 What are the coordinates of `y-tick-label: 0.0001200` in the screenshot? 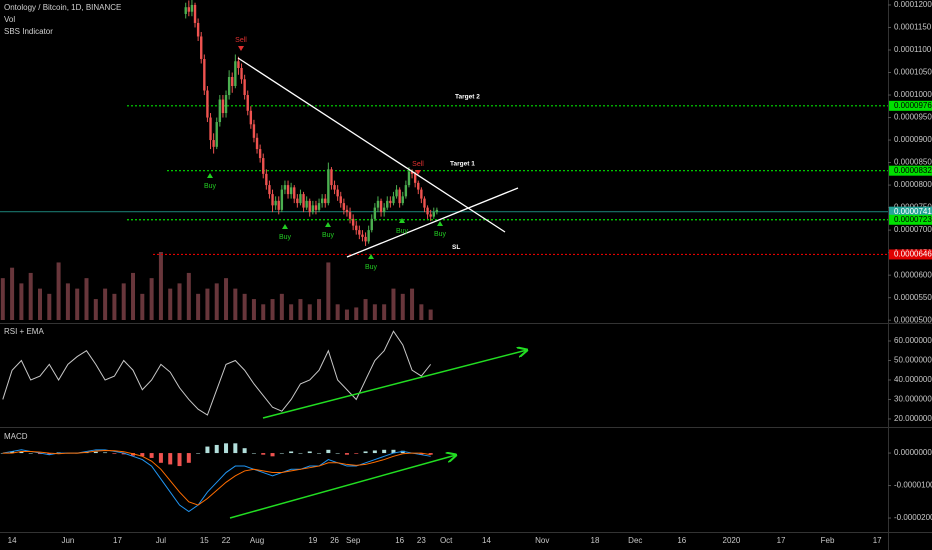 It's located at (913, 4).